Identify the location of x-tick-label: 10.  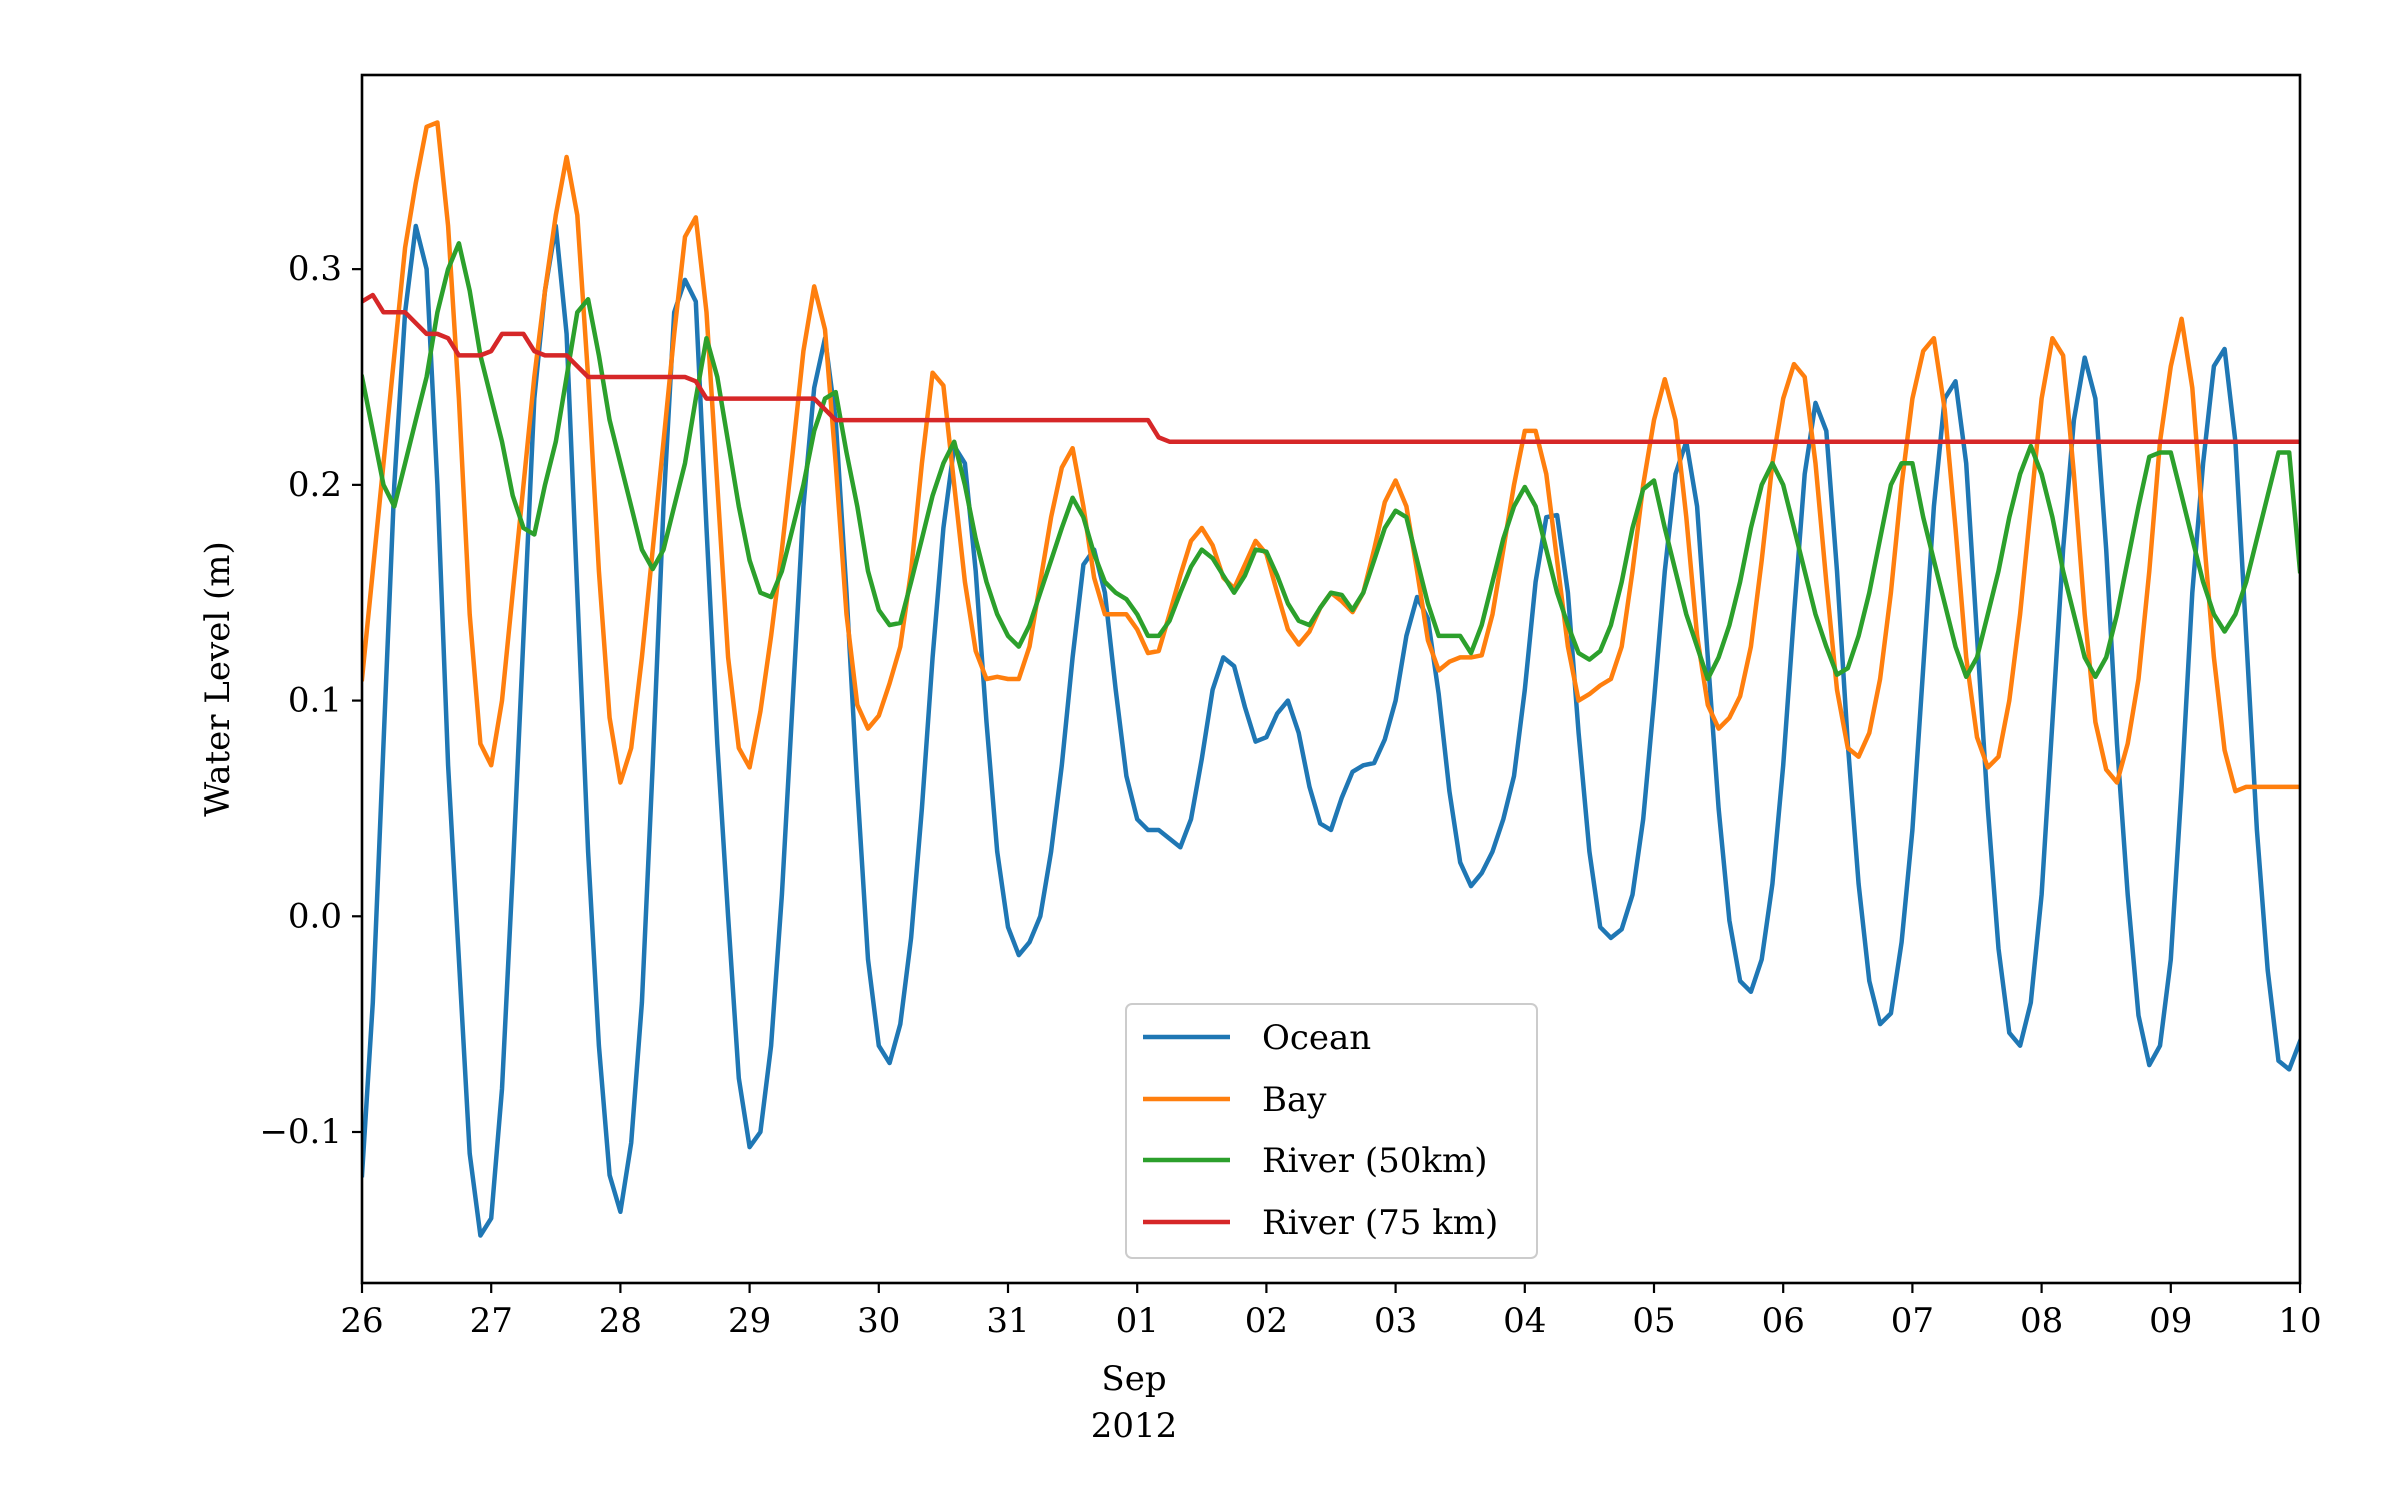
(2299, 1321).